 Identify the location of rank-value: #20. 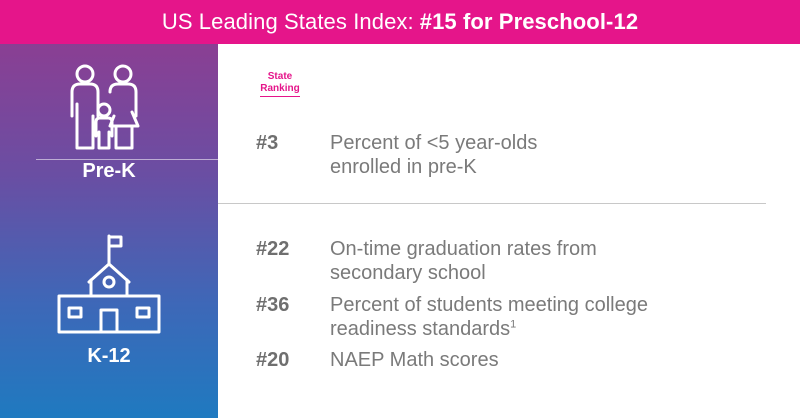
(273, 360).